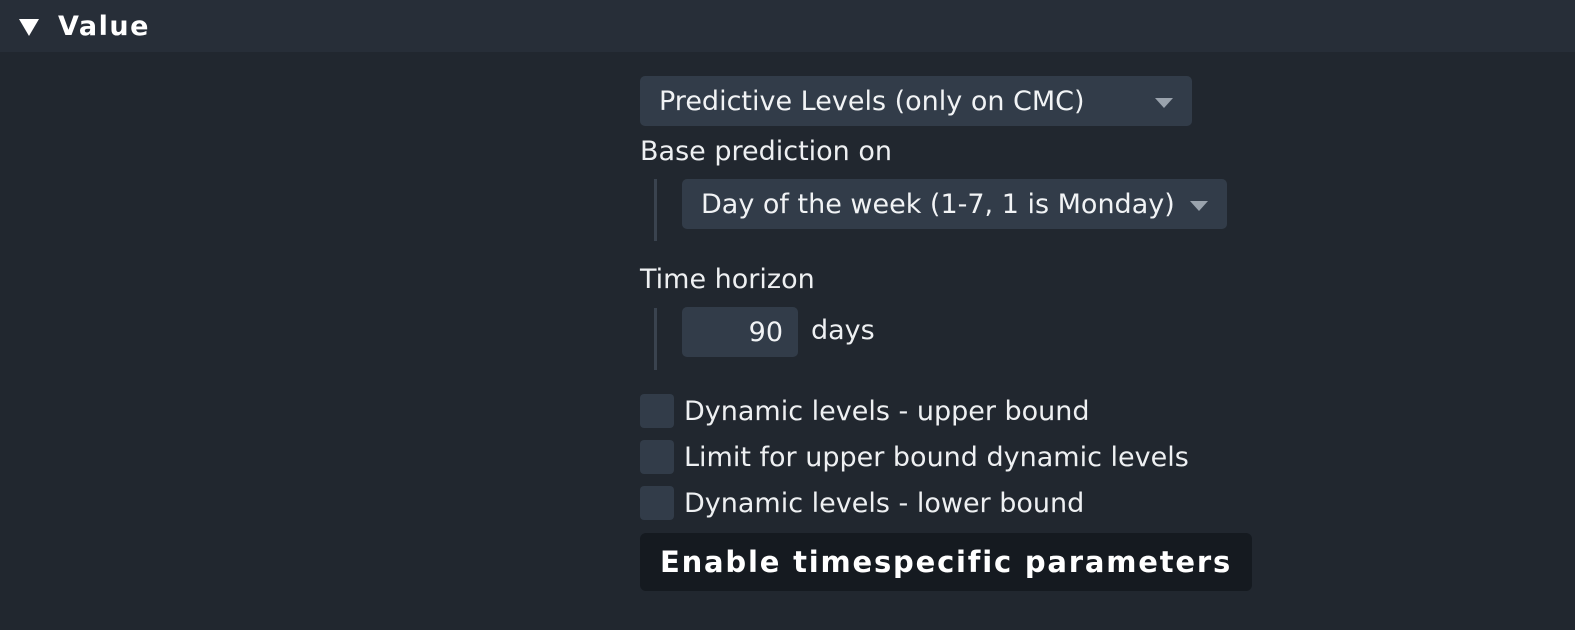 The image size is (1575, 630). I want to click on upper-bound-limit-checkbox, so click(657, 457).